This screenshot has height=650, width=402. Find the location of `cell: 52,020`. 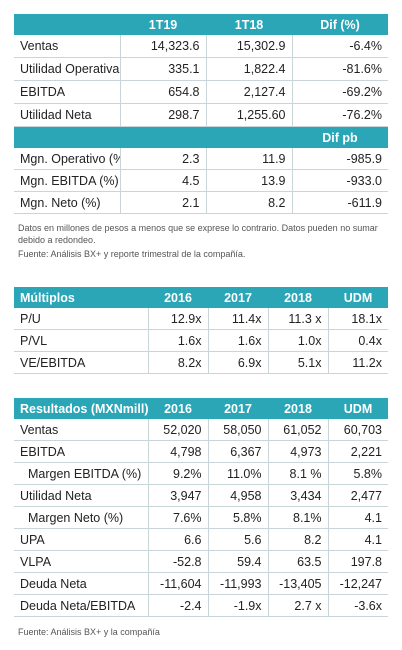

cell: 52,020 is located at coordinates (177, 430).